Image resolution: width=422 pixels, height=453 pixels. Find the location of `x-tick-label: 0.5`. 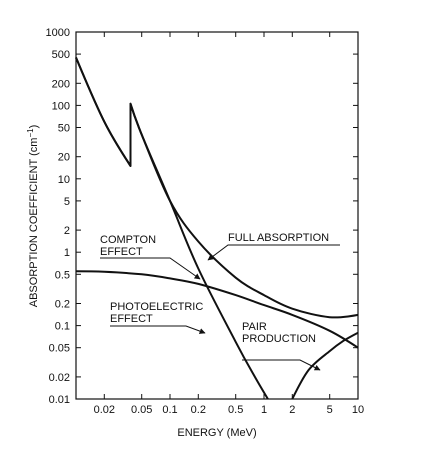

x-tick-label: 0.5 is located at coordinates (235, 410).